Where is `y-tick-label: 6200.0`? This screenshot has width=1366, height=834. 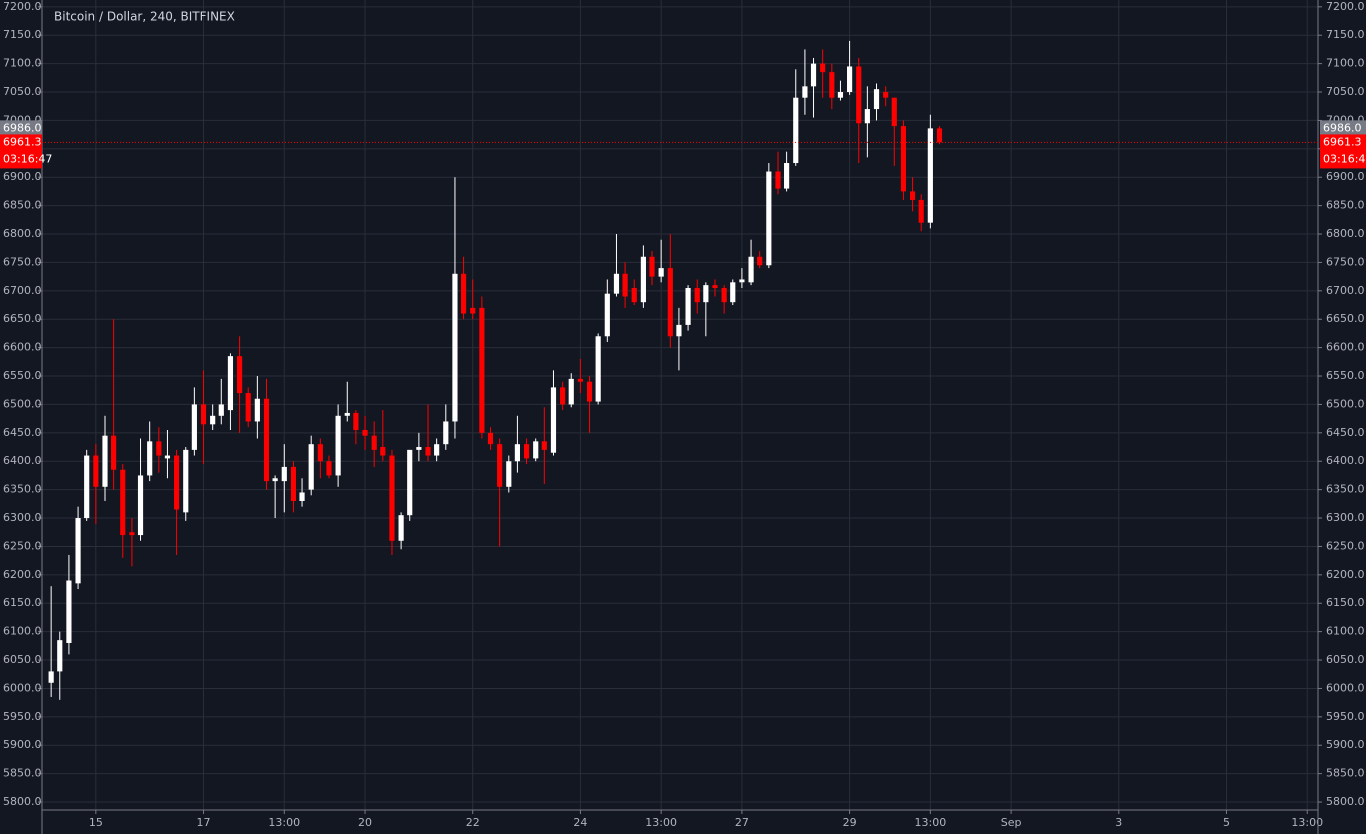 y-tick-label: 6200.0 is located at coordinates (22, 574).